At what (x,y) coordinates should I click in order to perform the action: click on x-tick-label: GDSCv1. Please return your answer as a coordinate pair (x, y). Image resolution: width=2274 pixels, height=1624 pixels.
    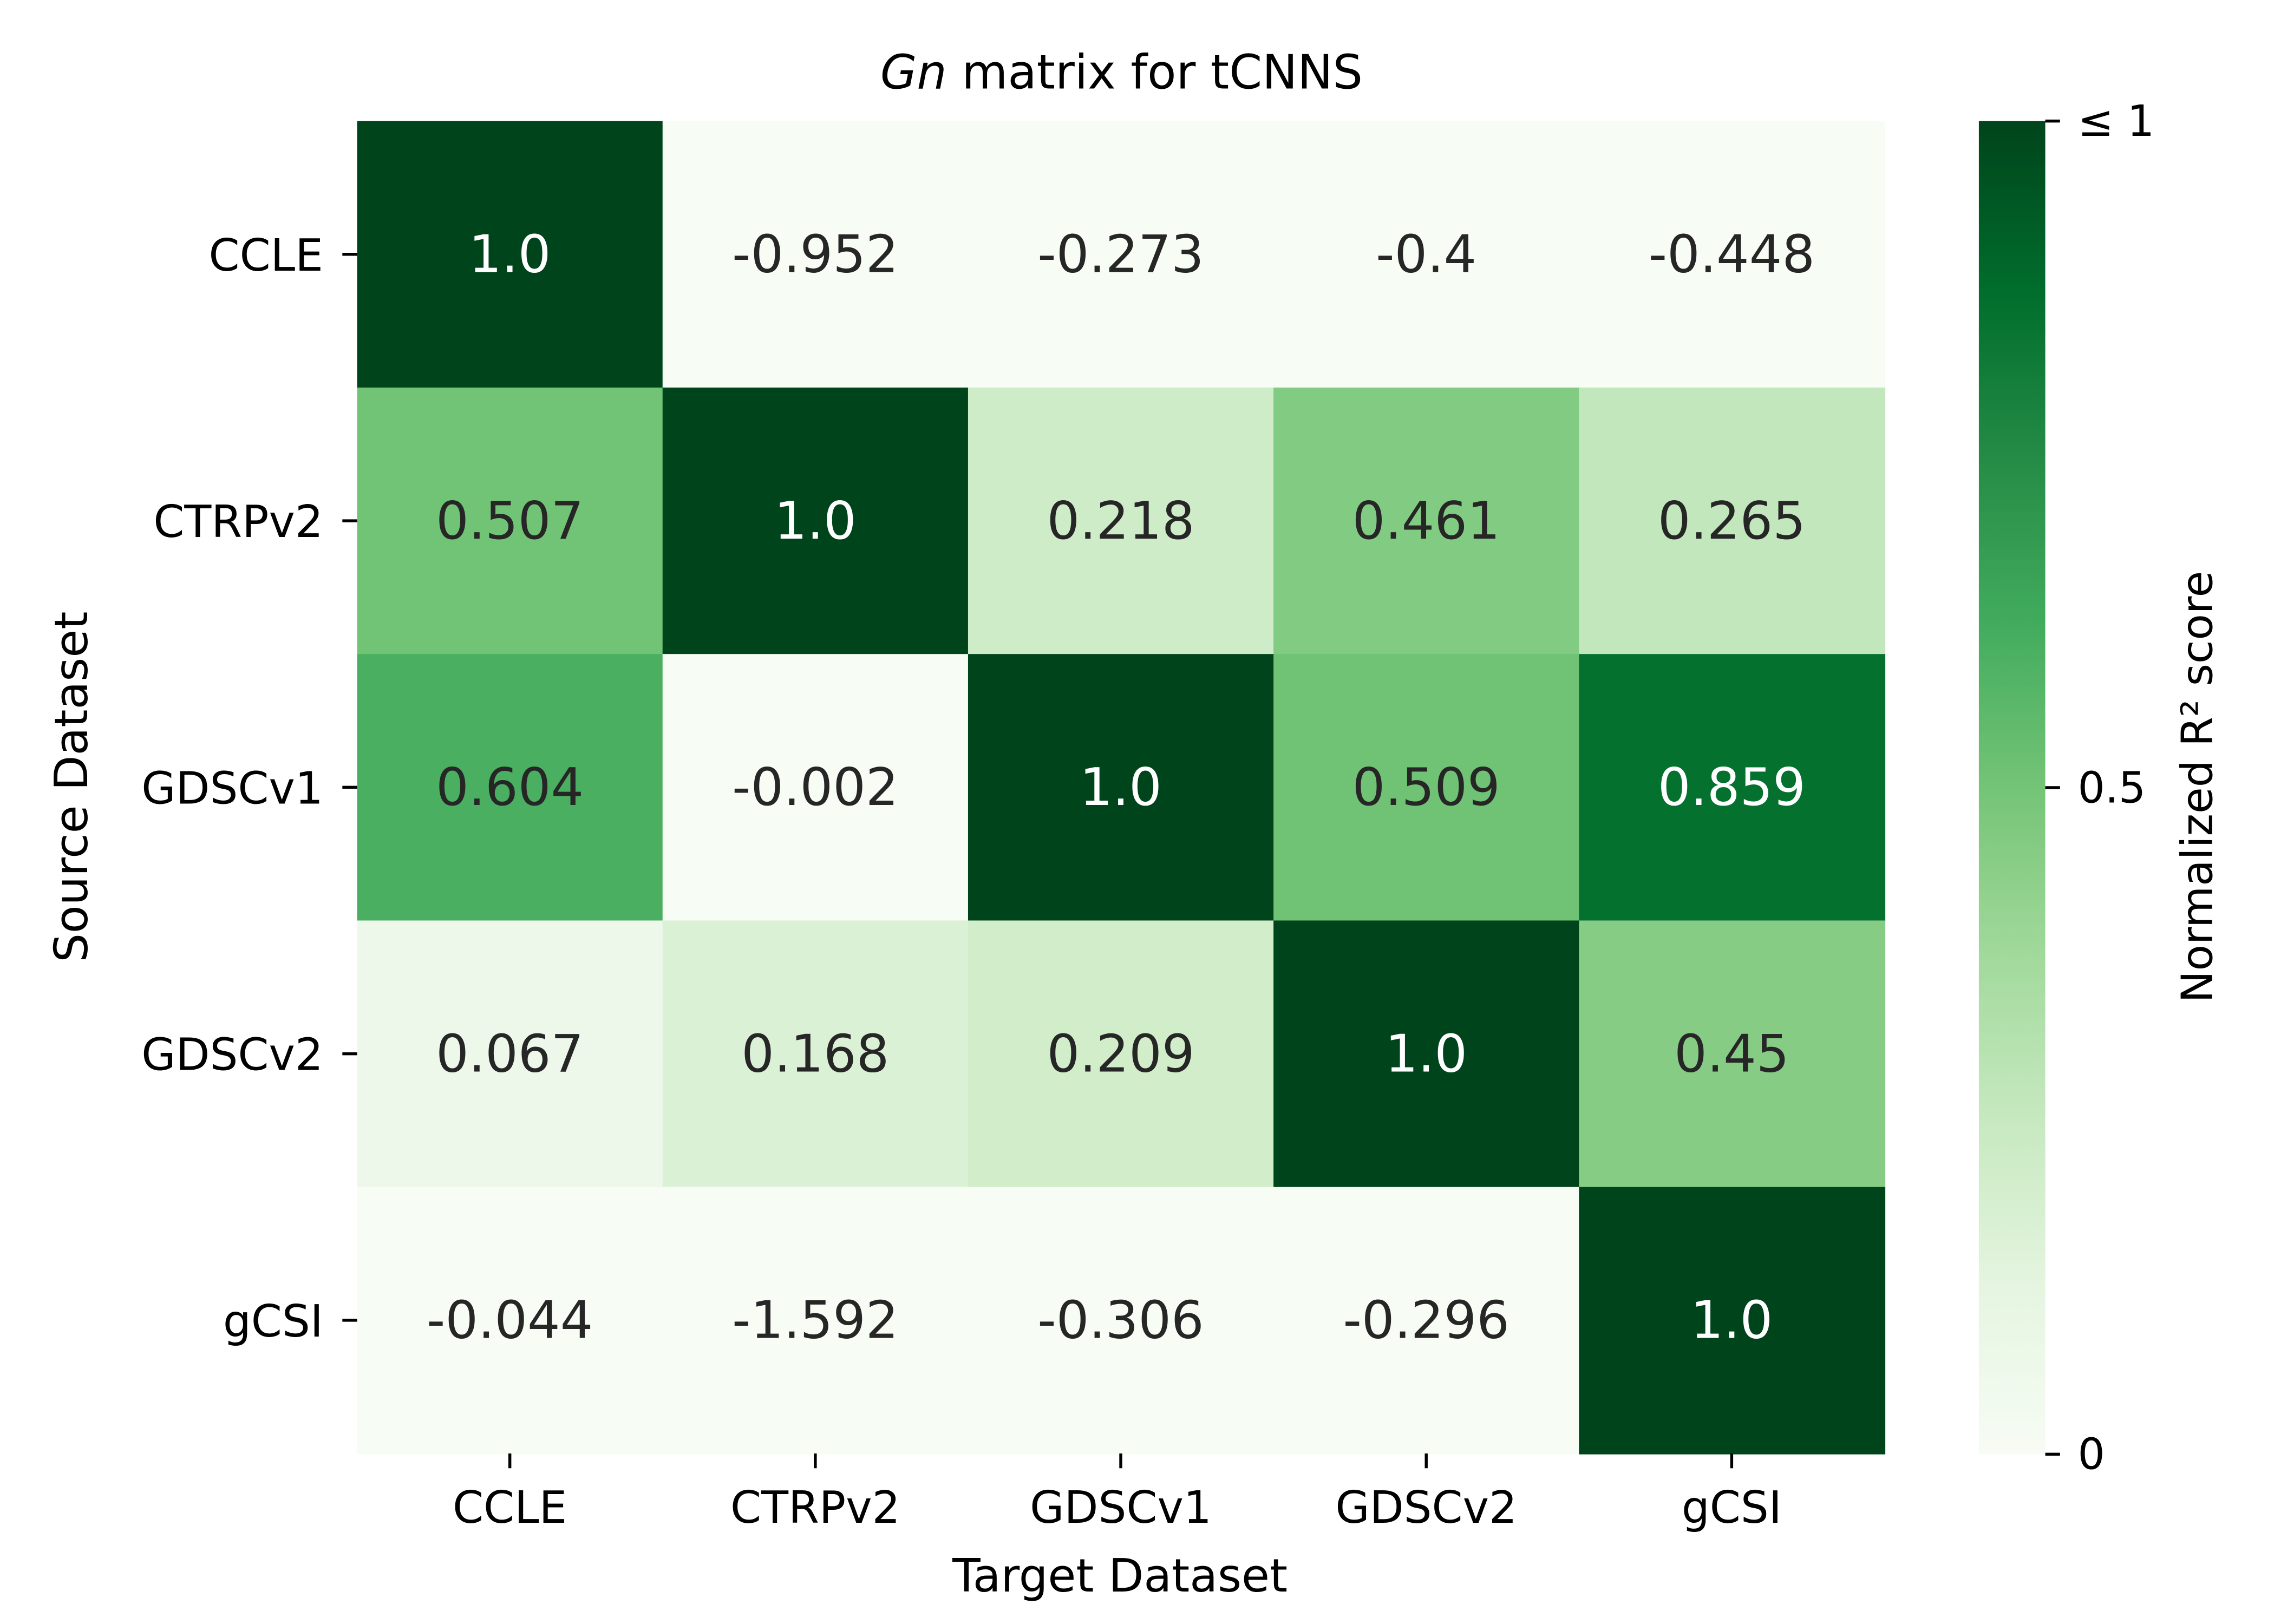
    Looking at the image, I should click on (1121, 1508).